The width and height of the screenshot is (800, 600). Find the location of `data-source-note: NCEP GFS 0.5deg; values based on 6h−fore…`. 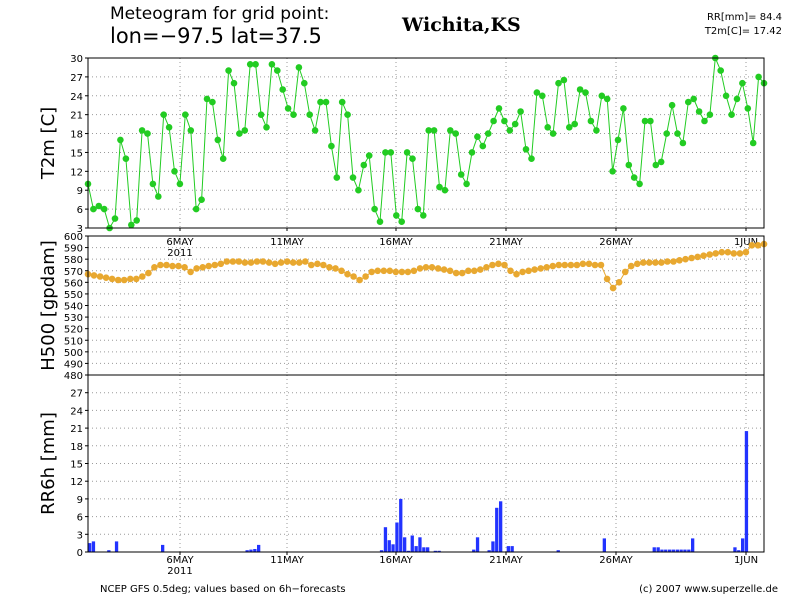

data-source-note: NCEP GFS 0.5deg; values based on 6h−fore… is located at coordinates (223, 589).